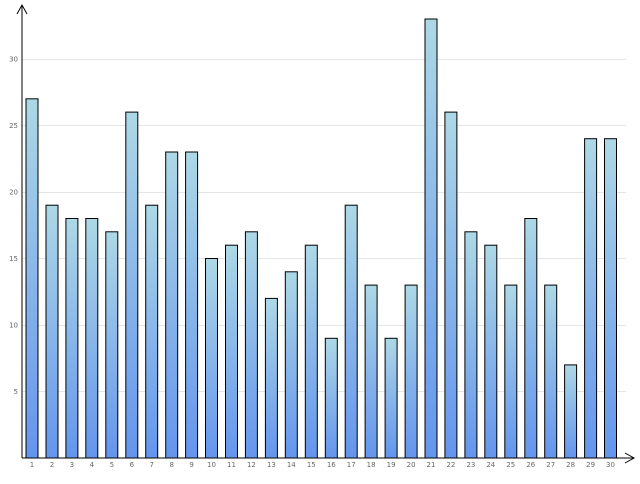  What do you see at coordinates (610, 465) in the screenshot?
I see `x-tick-label: 30` at bounding box center [610, 465].